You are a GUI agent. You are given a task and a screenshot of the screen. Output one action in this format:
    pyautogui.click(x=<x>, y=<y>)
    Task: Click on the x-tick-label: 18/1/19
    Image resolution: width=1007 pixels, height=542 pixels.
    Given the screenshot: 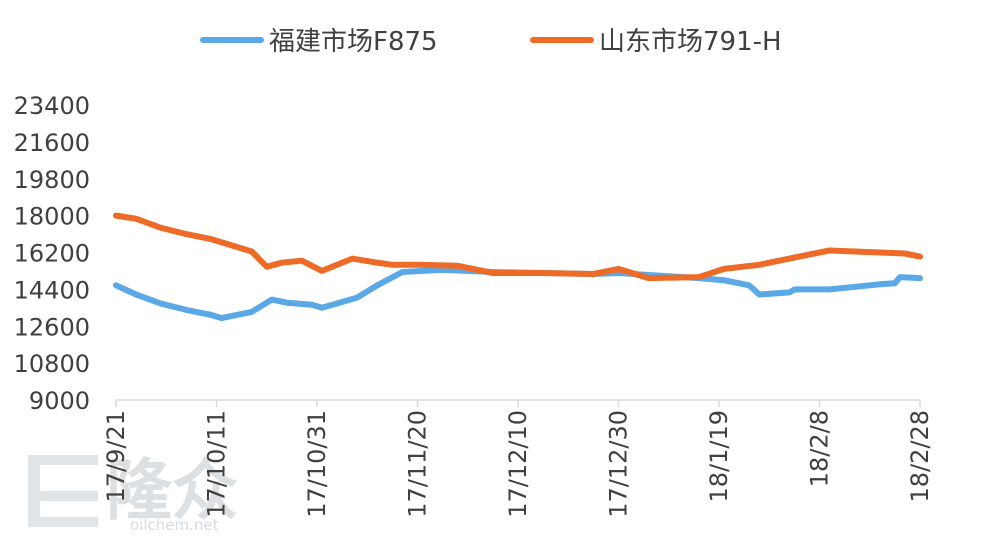 What is the action you would take?
    pyautogui.click(x=719, y=456)
    